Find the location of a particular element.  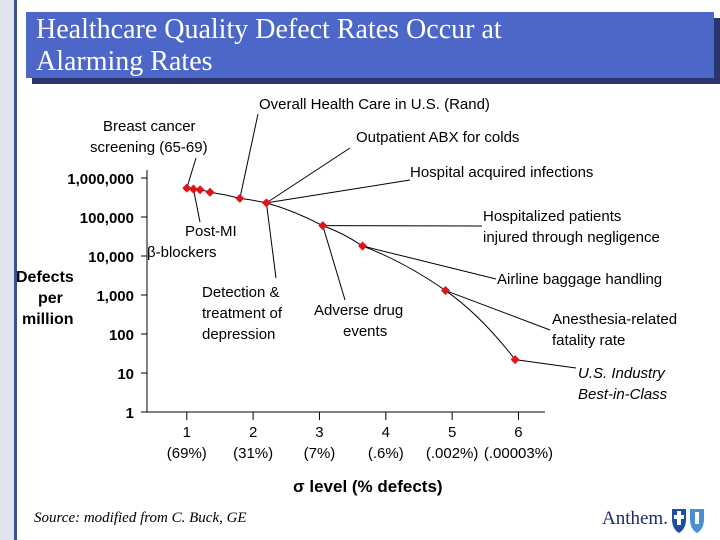

annotation-post-mi-line-1: Post-MI is located at coordinates (211, 231).